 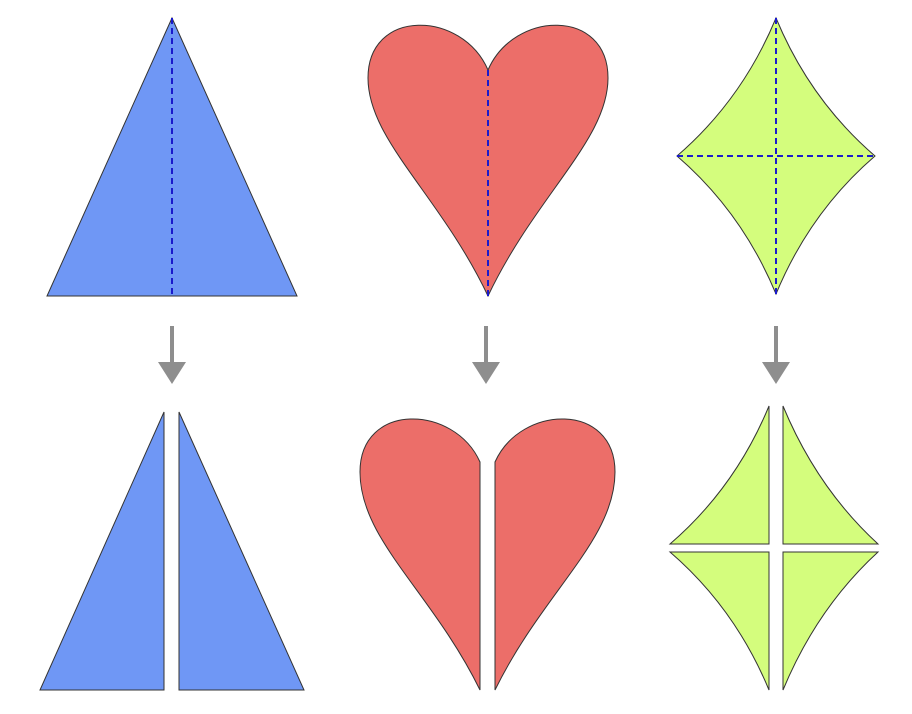 I want to click on kite-piece-bottom-right, so click(x=831, y=621).